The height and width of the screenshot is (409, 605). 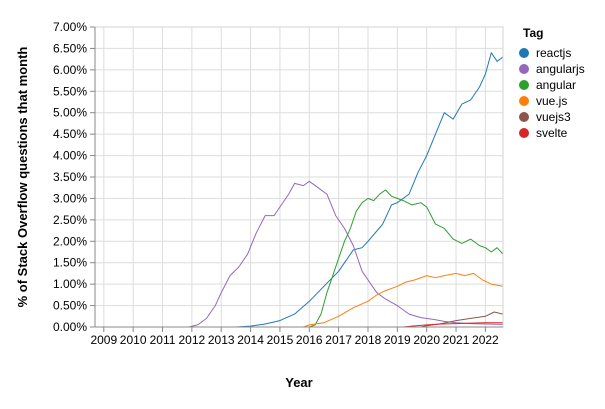 I want to click on series-line-vue-js, so click(x=299, y=300).